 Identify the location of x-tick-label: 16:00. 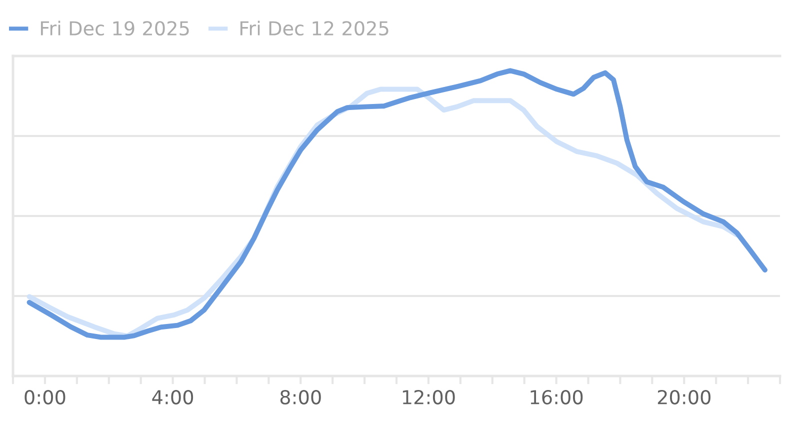
(556, 397).